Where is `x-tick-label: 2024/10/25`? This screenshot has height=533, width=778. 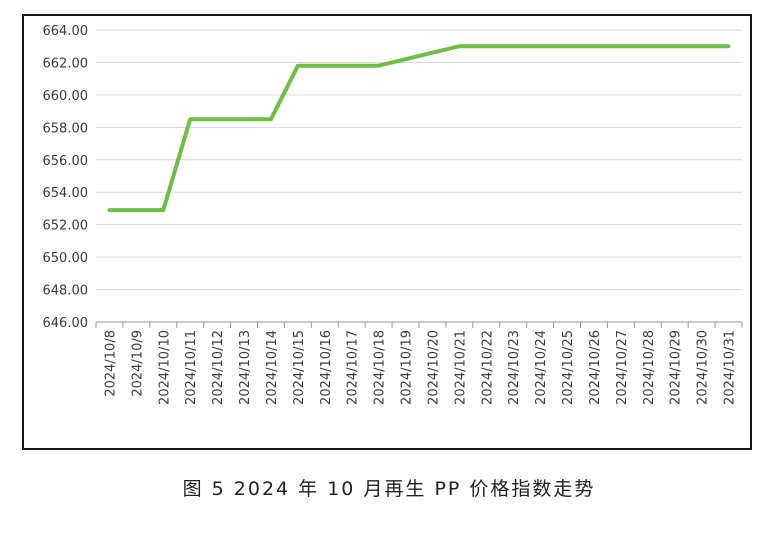 x-tick-label: 2024/10/25 is located at coordinates (568, 367).